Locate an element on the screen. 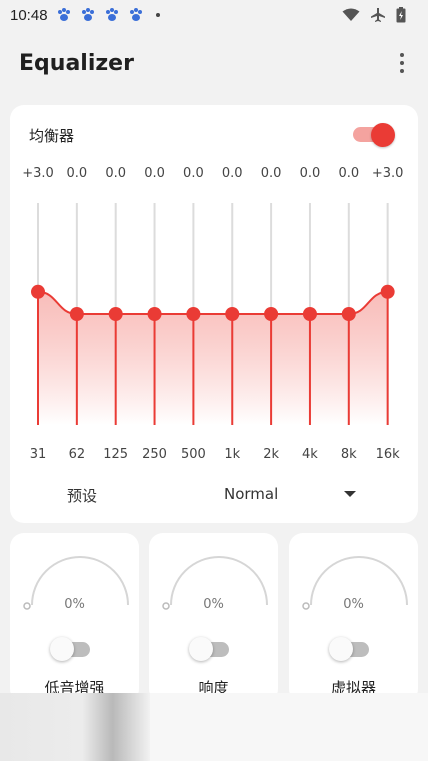 The width and height of the screenshot is (428, 761). gain-label-16k: +3.0 is located at coordinates (387, 173).